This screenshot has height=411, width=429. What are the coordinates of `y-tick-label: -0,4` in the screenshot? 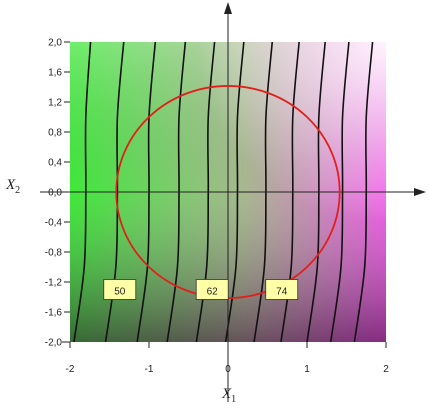 It's located at (54, 223).